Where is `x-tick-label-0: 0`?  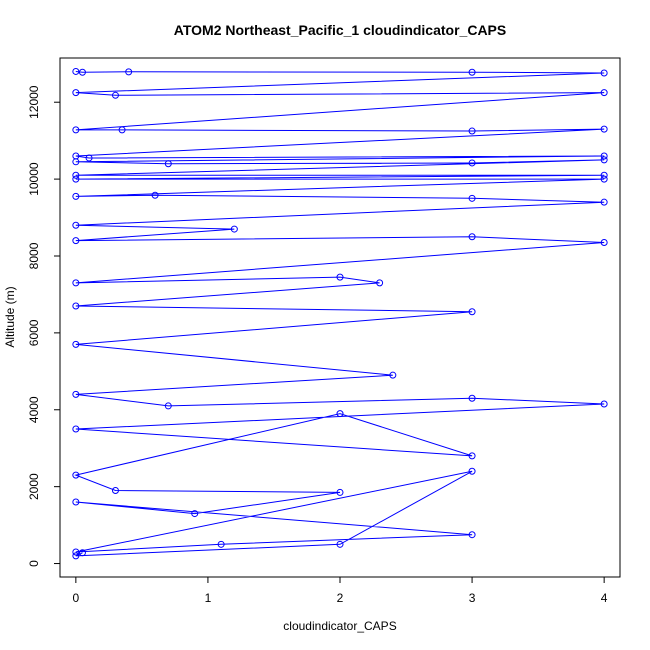
x-tick-label-0: 0 is located at coordinates (76, 598).